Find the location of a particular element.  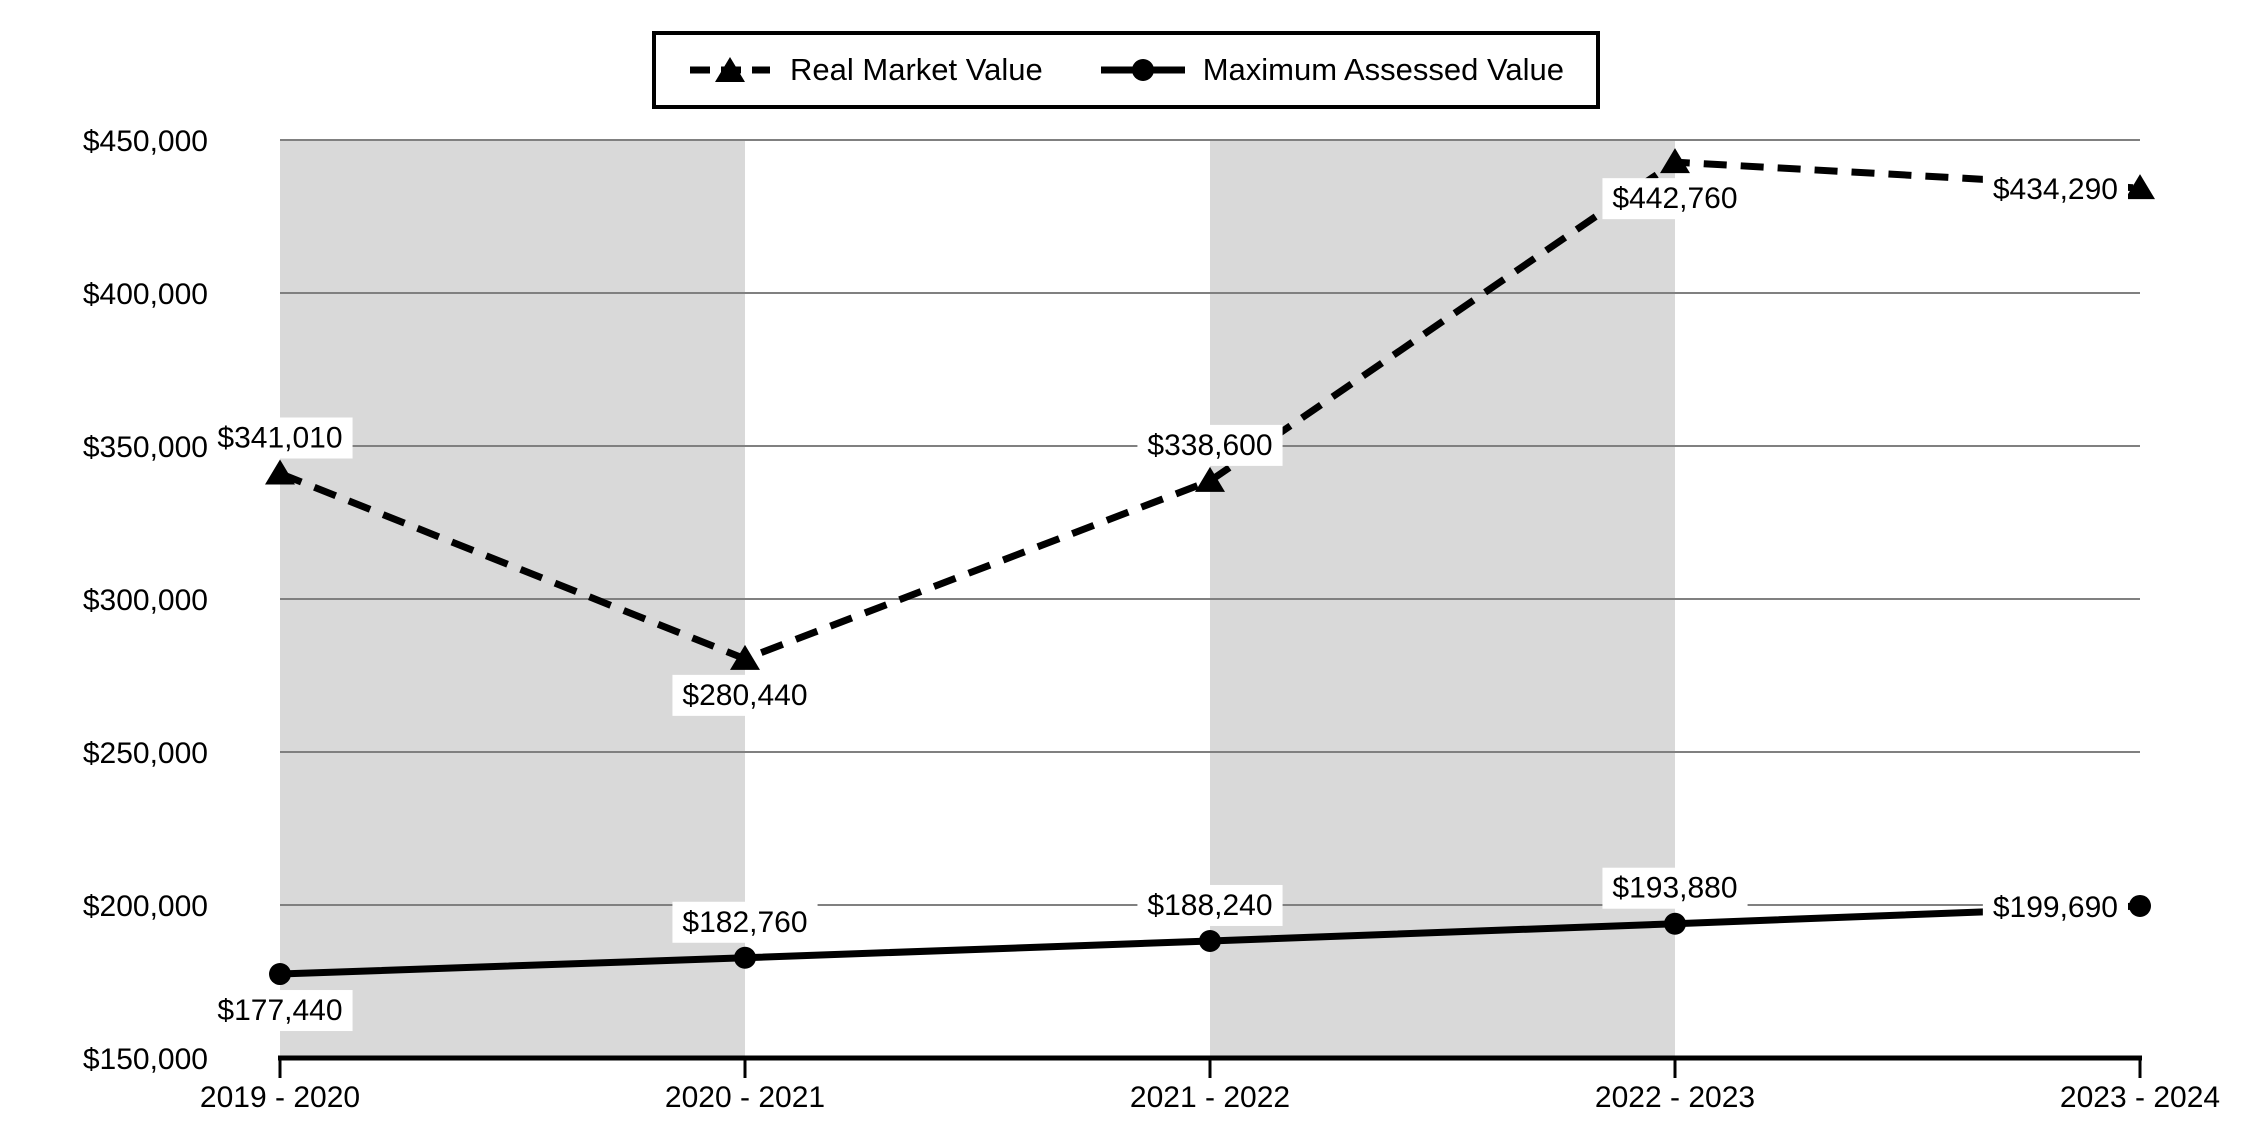

data-point-label-text: $188,240 is located at coordinates (1209, 905).